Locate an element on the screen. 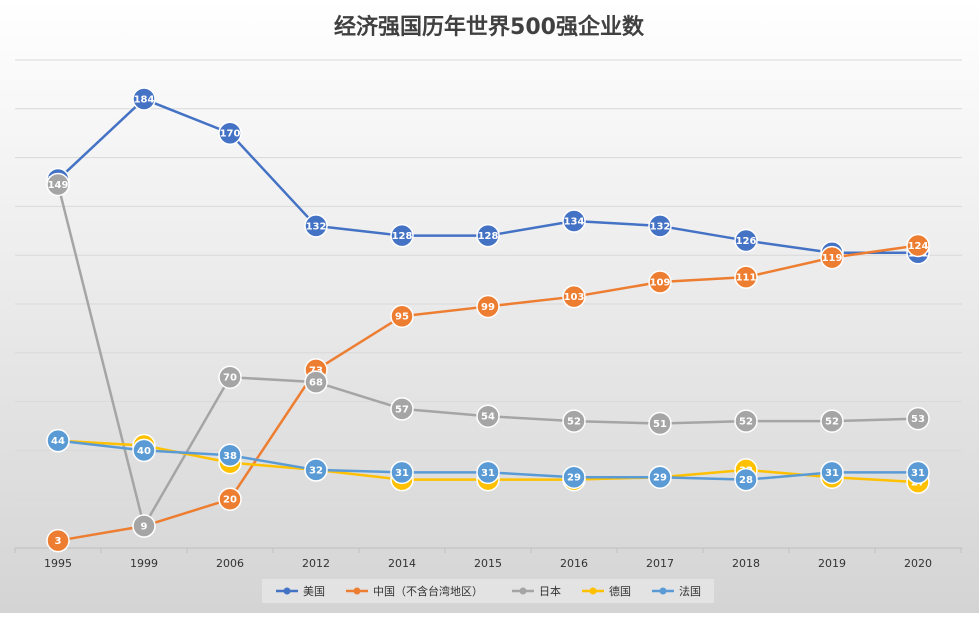 The width and height of the screenshot is (979, 617). legend-item: 中国（不含台湾地区） is located at coordinates (414, 591).